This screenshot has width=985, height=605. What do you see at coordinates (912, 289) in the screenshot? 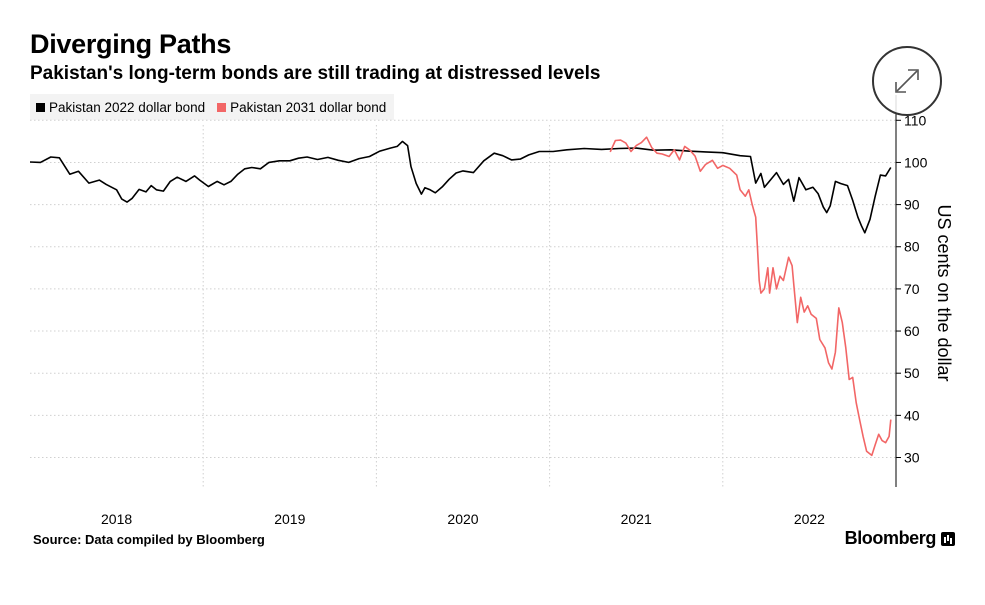
I see `y-tick-label: 70` at bounding box center [912, 289].